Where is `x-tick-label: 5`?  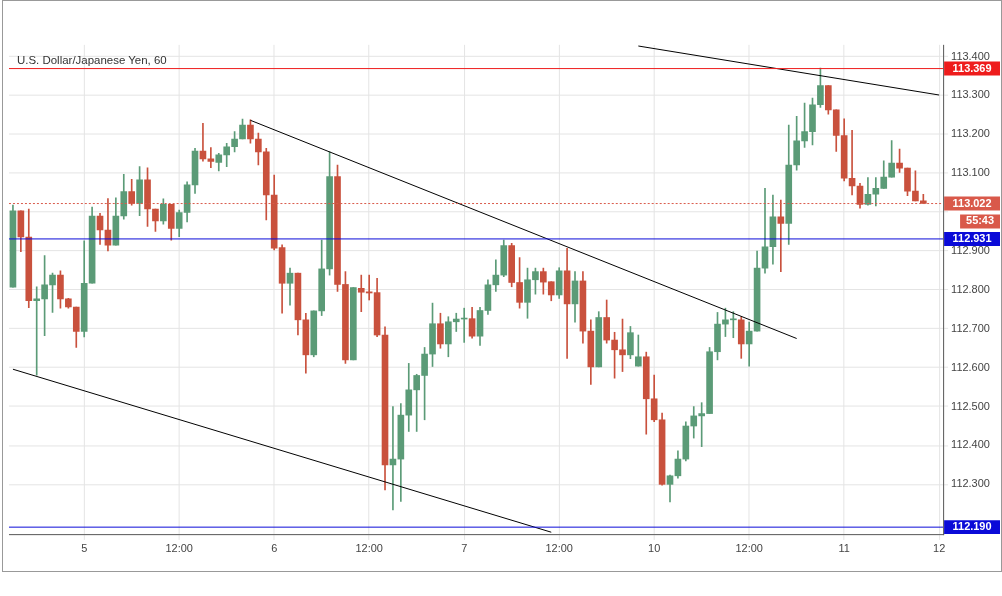
x-tick-label: 5 is located at coordinates (84, 548).